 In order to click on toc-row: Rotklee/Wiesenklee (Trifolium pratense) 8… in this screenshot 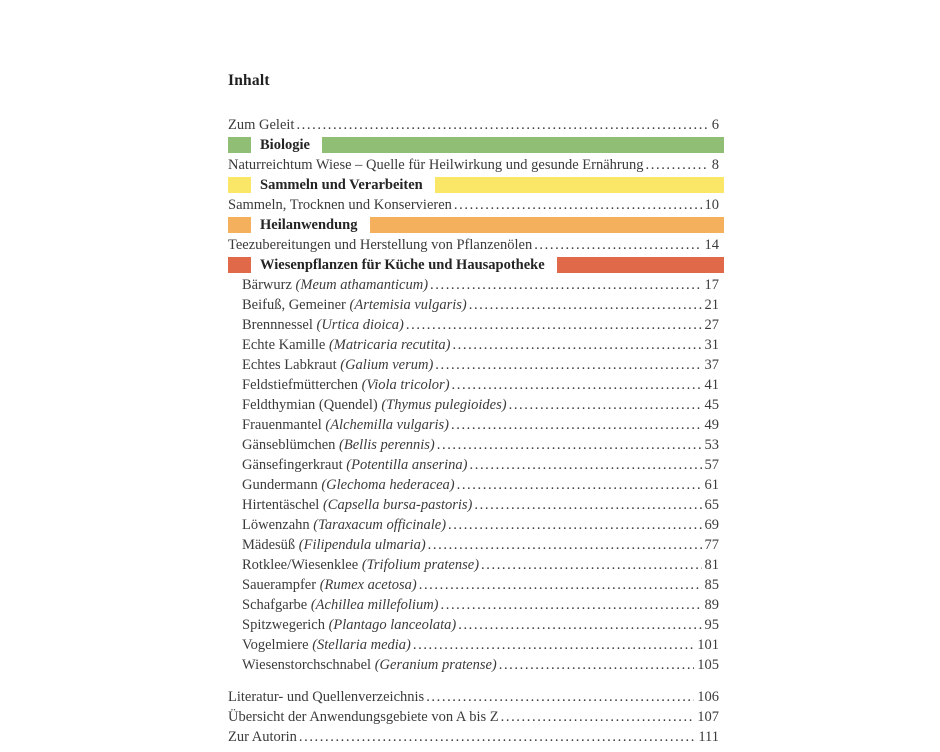, I will do `click(476, 565)`.